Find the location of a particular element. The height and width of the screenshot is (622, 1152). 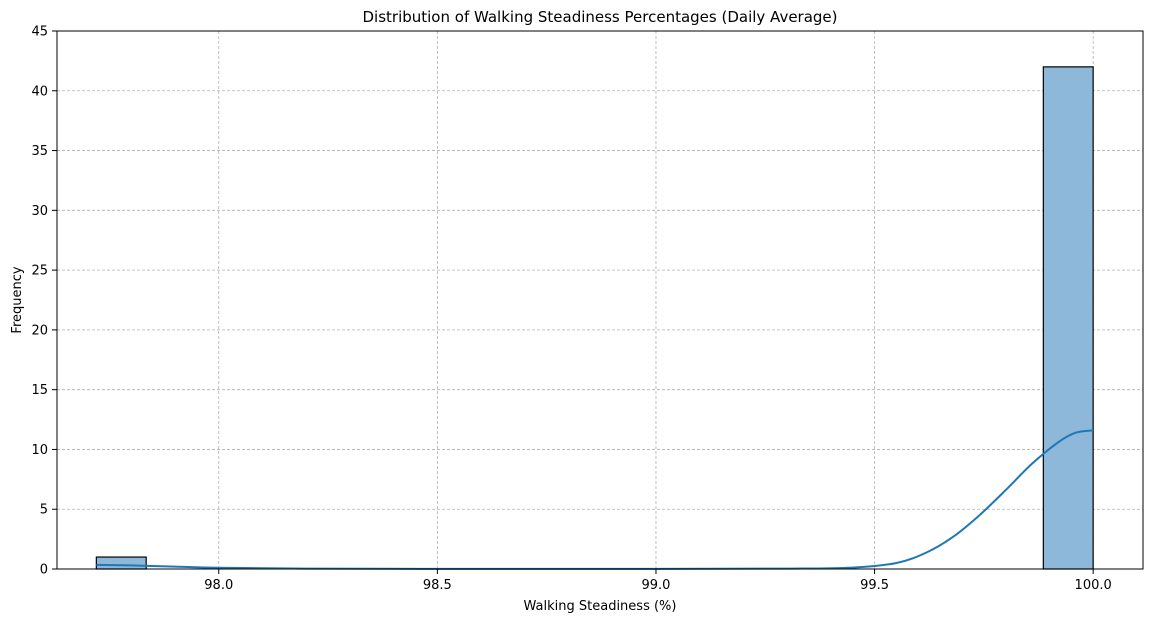

x-tick-label: 99.0 is located at coordinates (655, 585).